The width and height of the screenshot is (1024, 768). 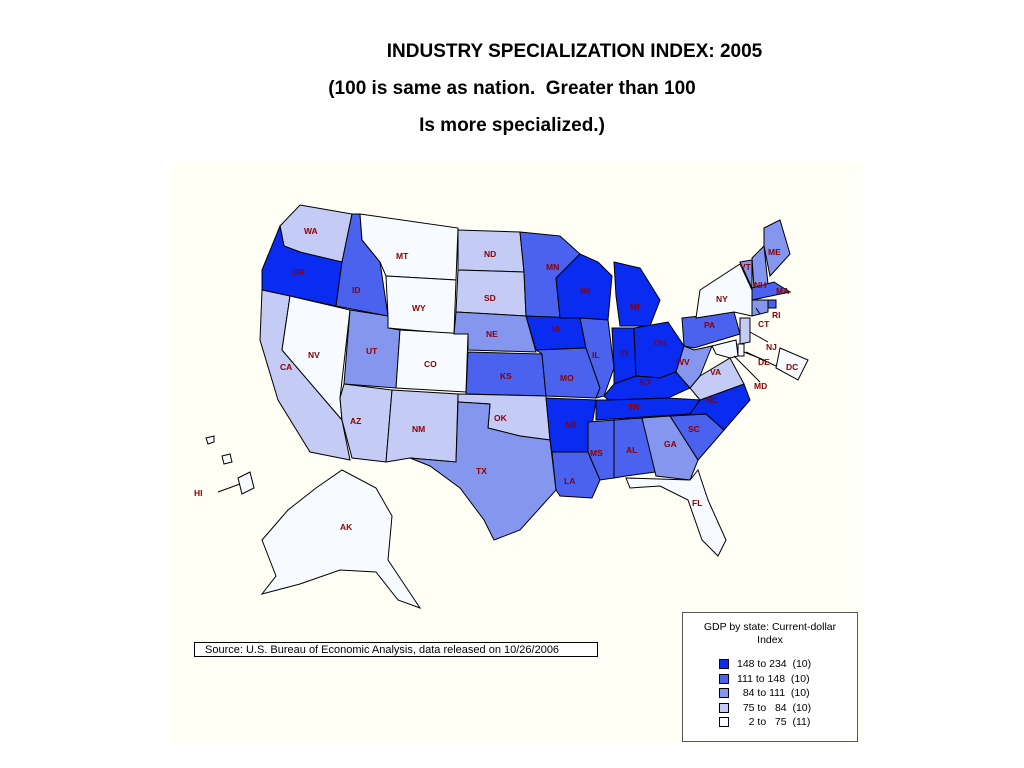 What do you see at coordinates (298, 272) in the screenshot?
I see `label-OR: OR` at bounding box center [298, 272].